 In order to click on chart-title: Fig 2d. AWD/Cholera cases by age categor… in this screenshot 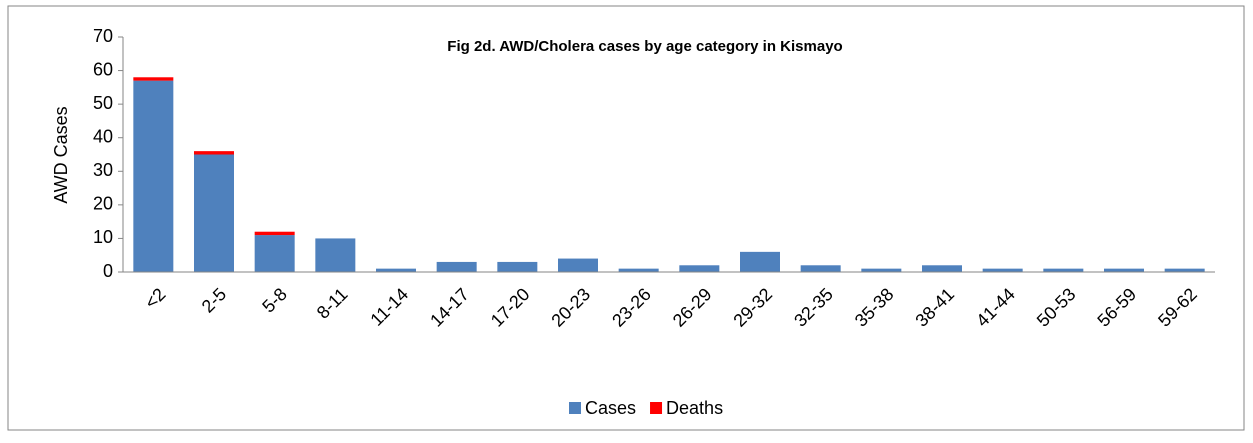, I will do `click(644, 46)`.